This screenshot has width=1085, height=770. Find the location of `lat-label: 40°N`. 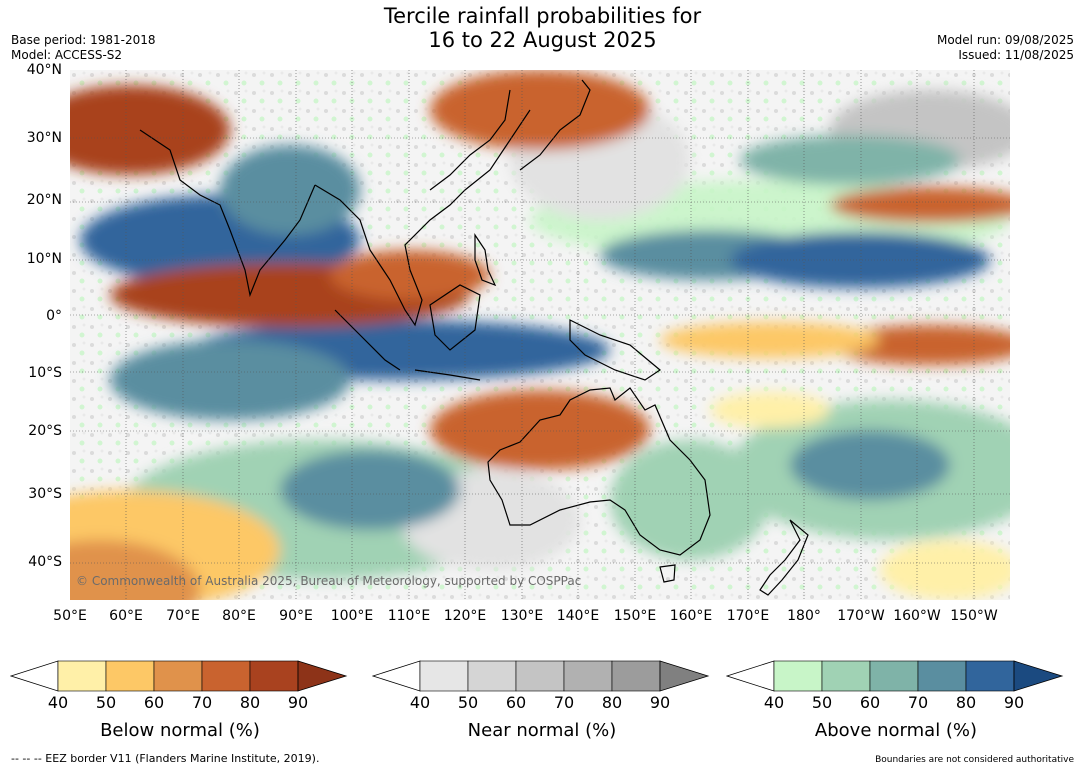

lat-label: 40°N is located at coordinates (44, 70).